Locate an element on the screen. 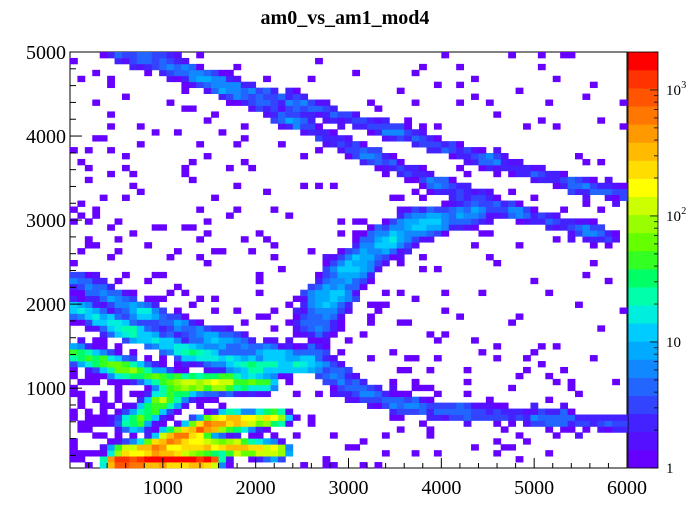 Image resolution: width=697 pixels, height=523 pixels. colorbar-label-exponent: 3 is located at coordinates (683, 85).